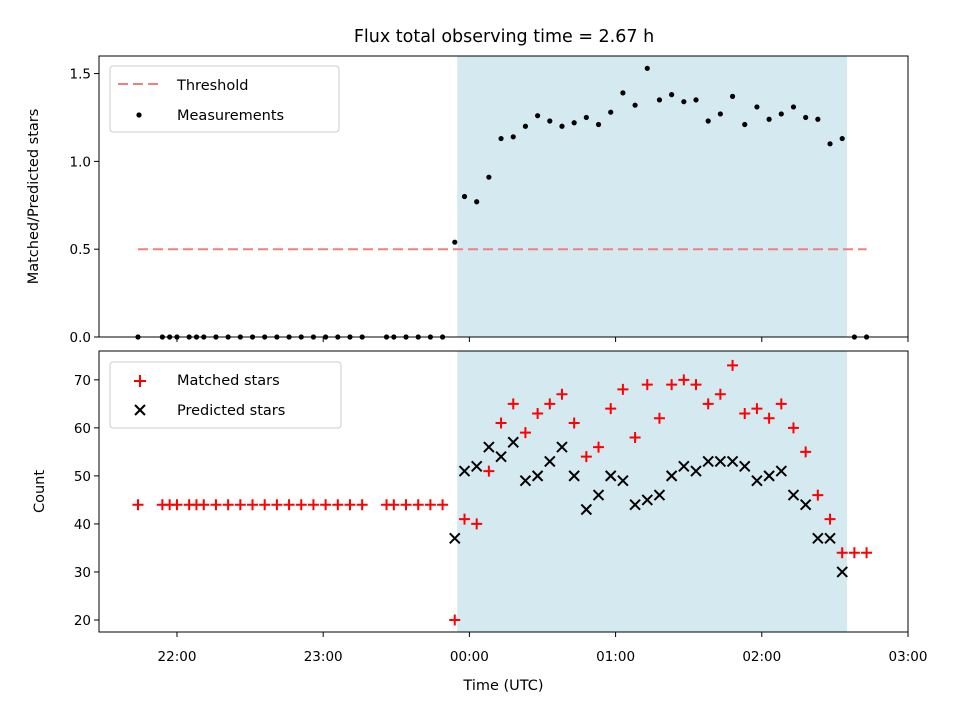 The height and width of the screenshot is (720, 960). I want to click on bottom-y-axis-label: Count, so click(40, 491).